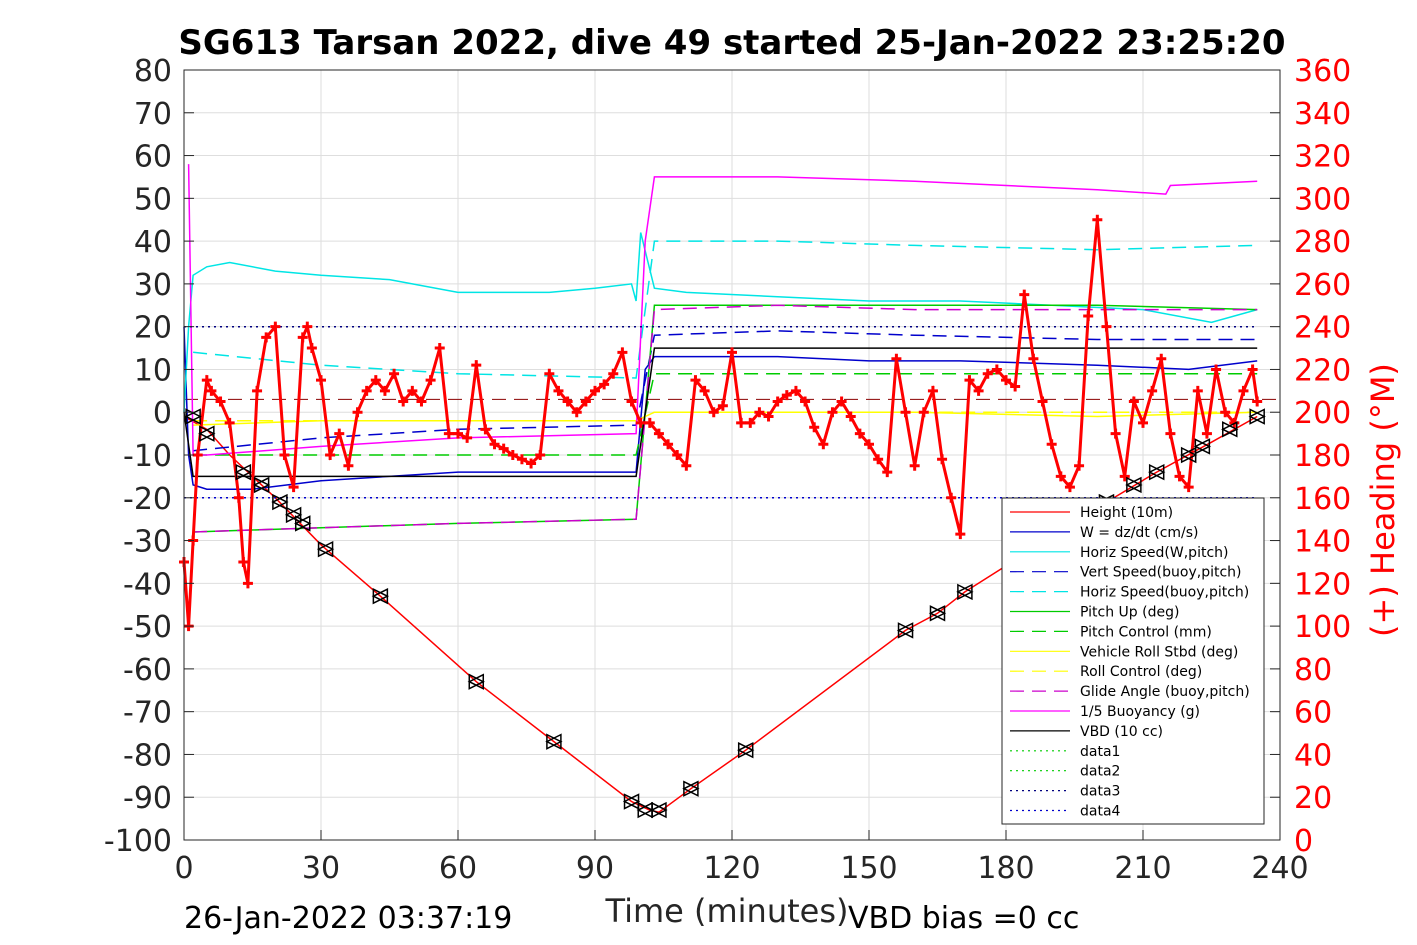 The image size is (1417, 945). I want to click on legend-box, so click(1133, 661).